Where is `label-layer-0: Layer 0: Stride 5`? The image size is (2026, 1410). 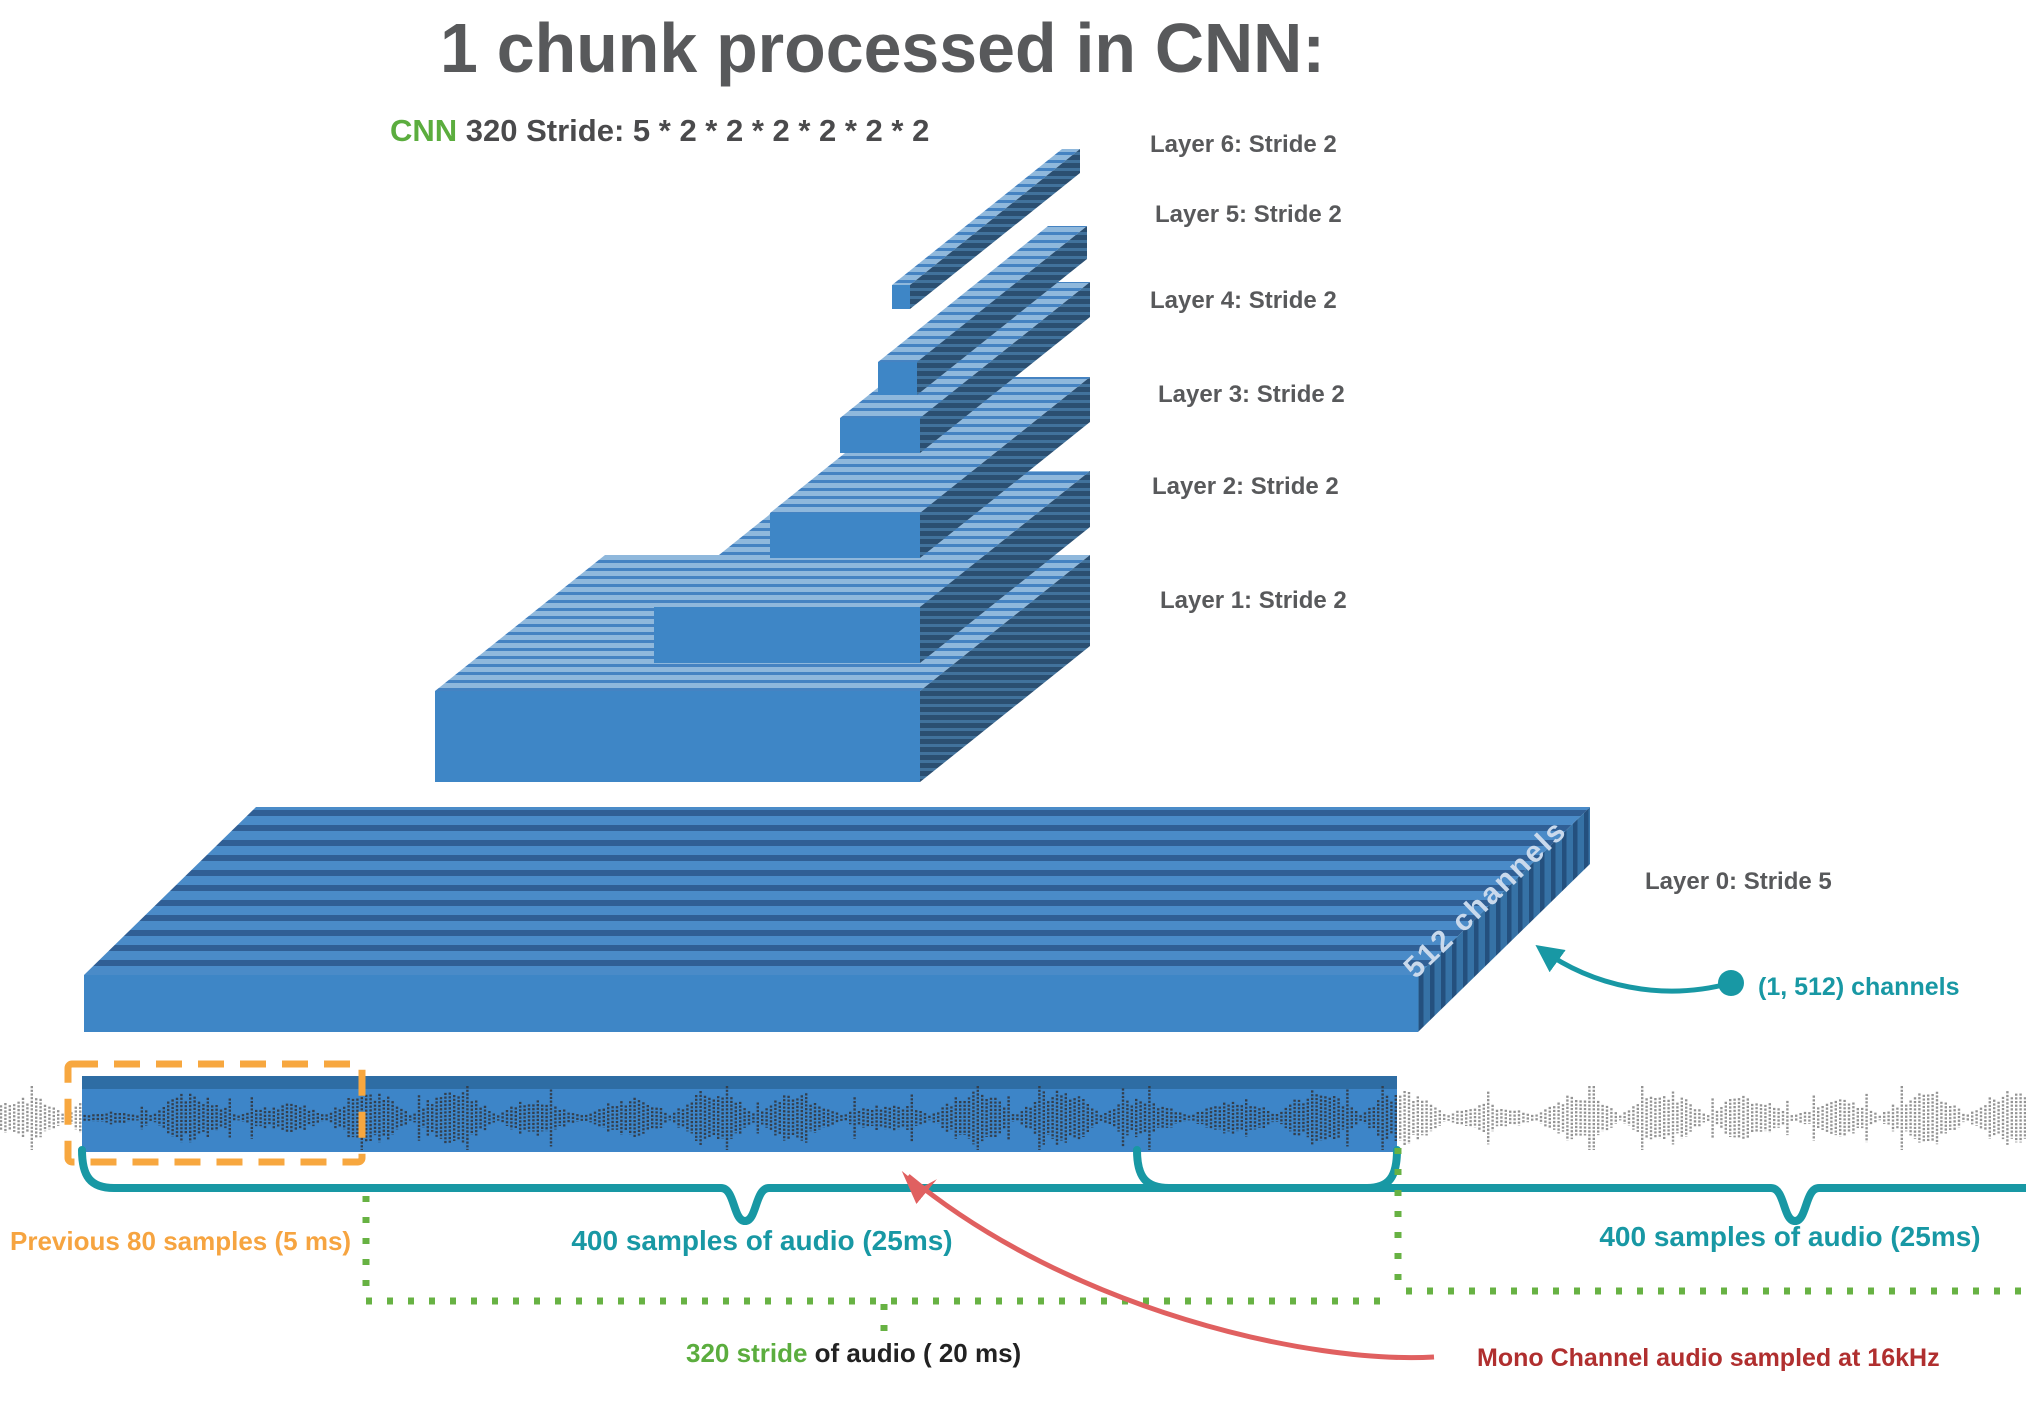 label-layer-0: Layer 0: Stride 5 is located at coordinates (1738, 881).